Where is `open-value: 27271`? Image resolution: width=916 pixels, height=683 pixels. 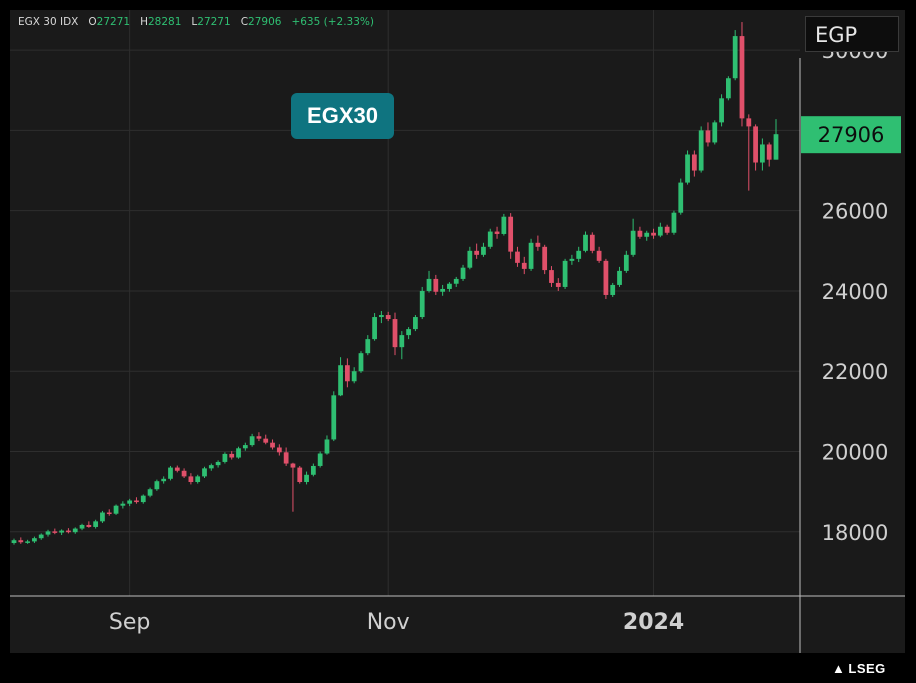 open-value: 27271 is located at coordinates (113, 22).